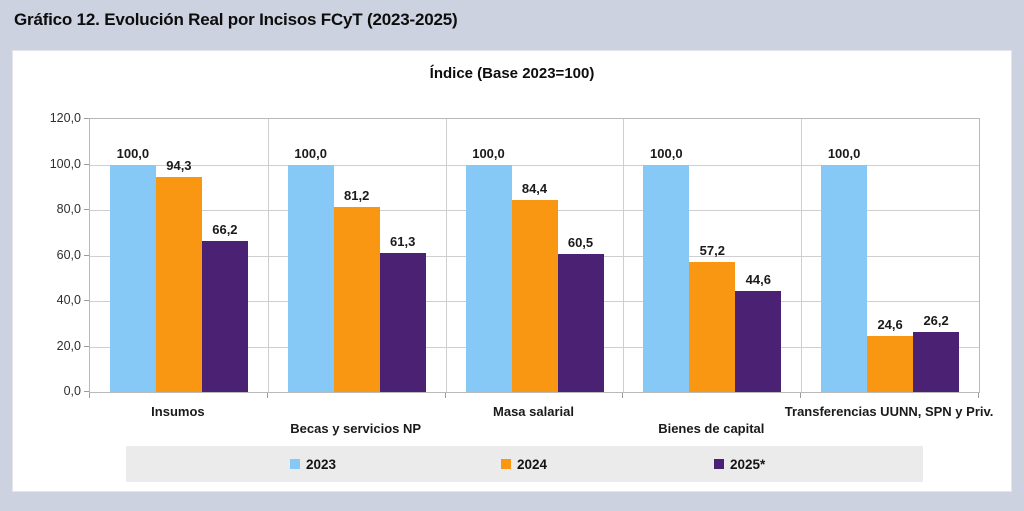 This screenshot has width=1024, height=511. I want to click on bar-2023-Bienes de capital, so click(666, 278).